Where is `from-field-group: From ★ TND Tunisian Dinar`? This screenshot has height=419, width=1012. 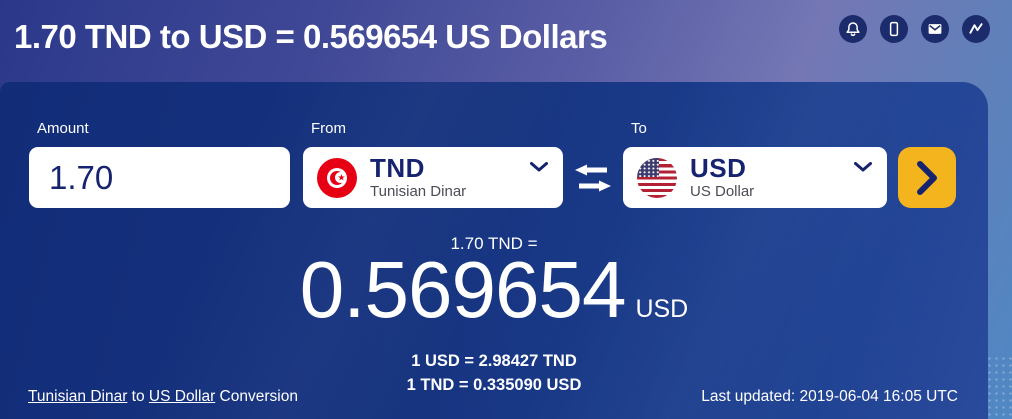 from-field-group: From ★ TND Tunisian Dinar is located at coordinates (433, 164).